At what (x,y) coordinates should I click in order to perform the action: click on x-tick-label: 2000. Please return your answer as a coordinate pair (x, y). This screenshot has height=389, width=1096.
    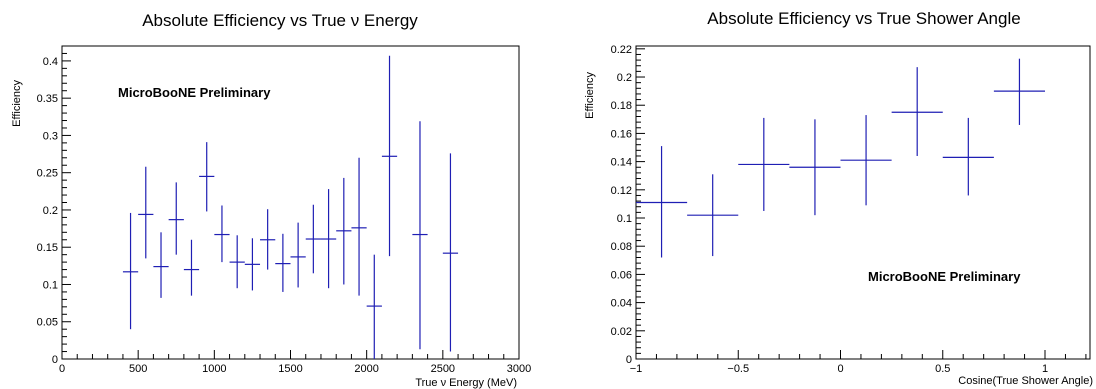
    Looking at the image, I should click on (366, 369).